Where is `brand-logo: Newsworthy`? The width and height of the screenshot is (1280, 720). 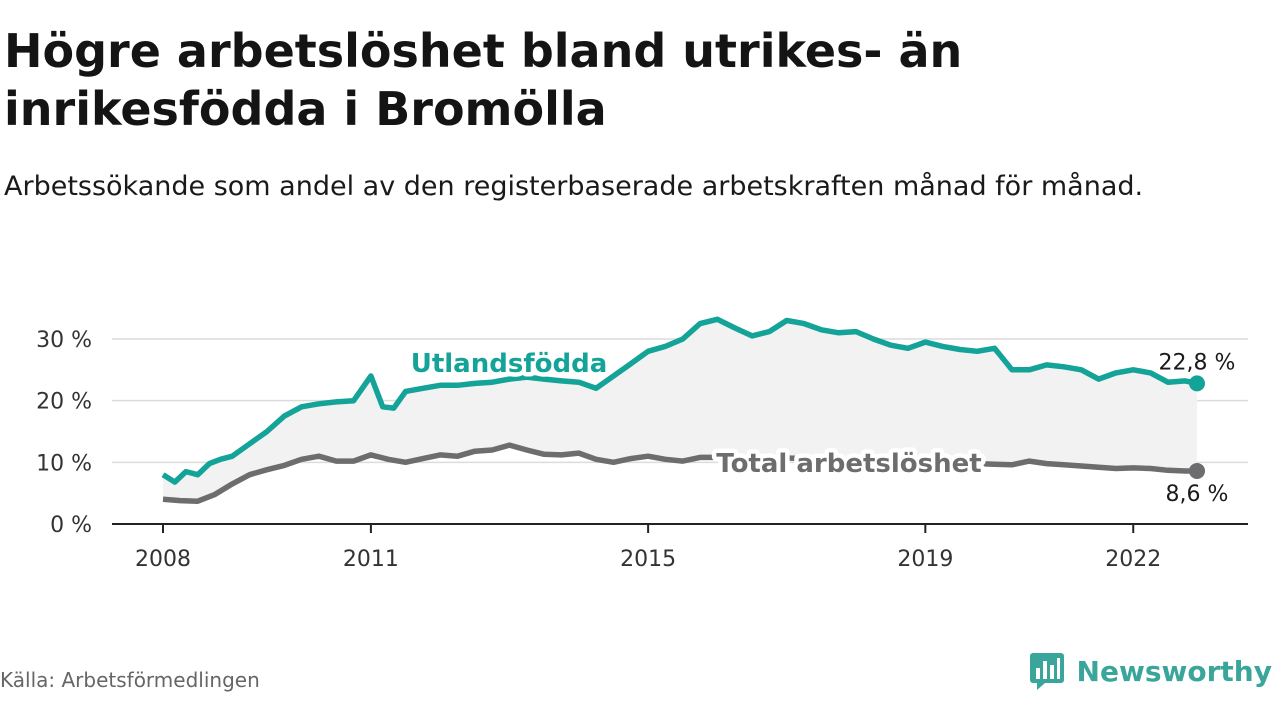 brand-logo: Newsworthy is located at coordinates (1150, 671).